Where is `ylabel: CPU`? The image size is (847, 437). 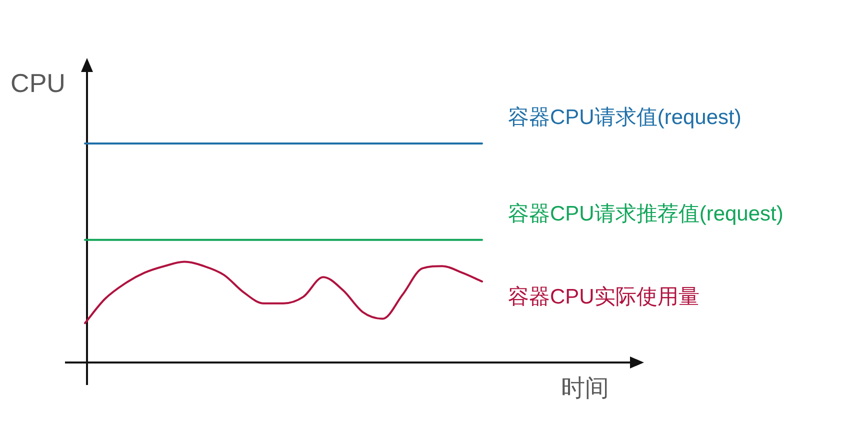 ylabel: CPU is located at coordinates (38, 83).